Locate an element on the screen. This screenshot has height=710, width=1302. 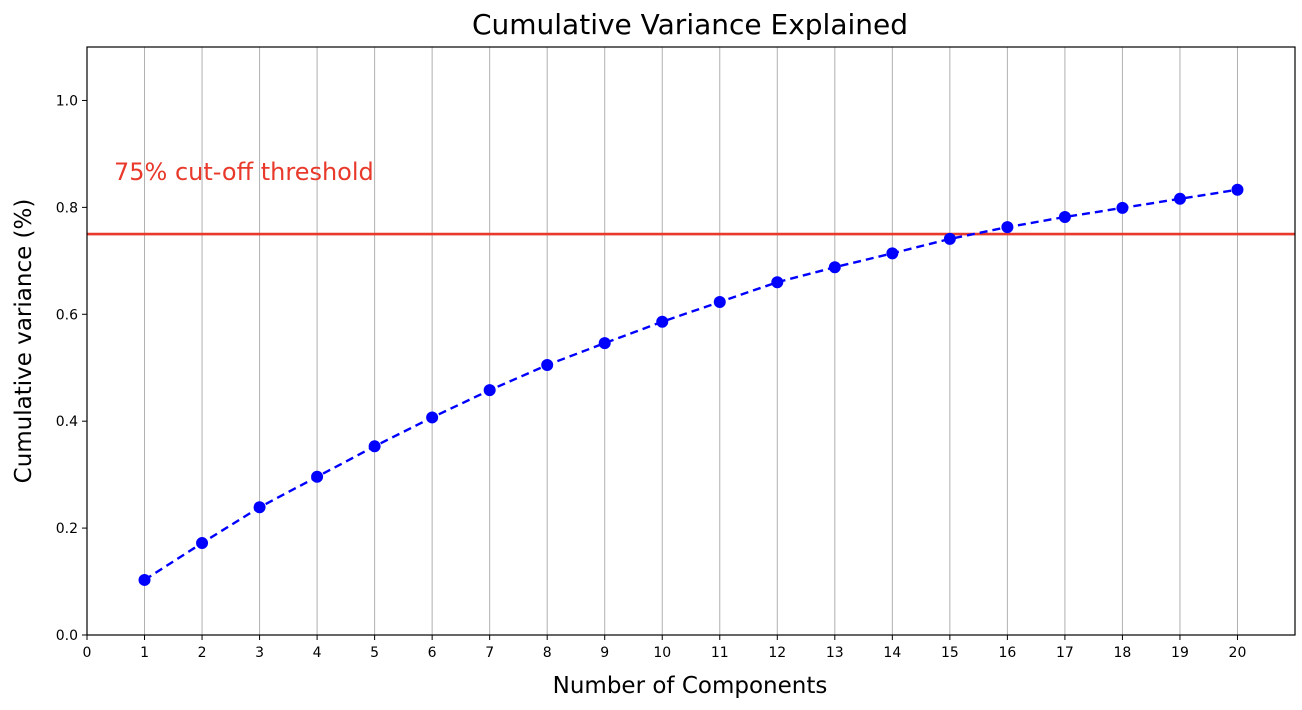
x-tick-label-7: 7 is located at coordinates (489, 653).